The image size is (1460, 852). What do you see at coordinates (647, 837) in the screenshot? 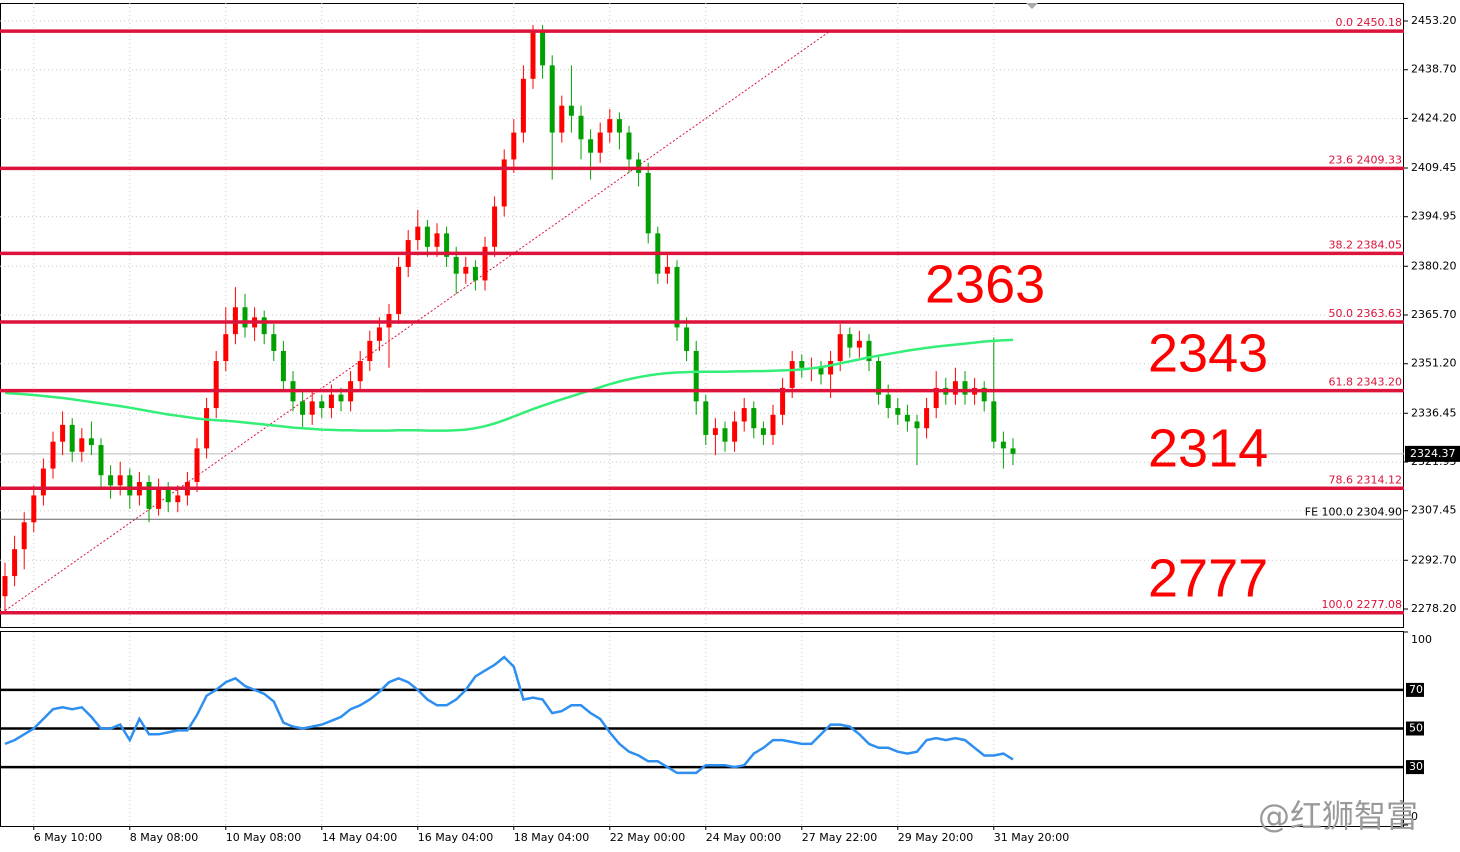
I see `x-tick-label: 22 May 00:00` at bounding box center [647, 837].